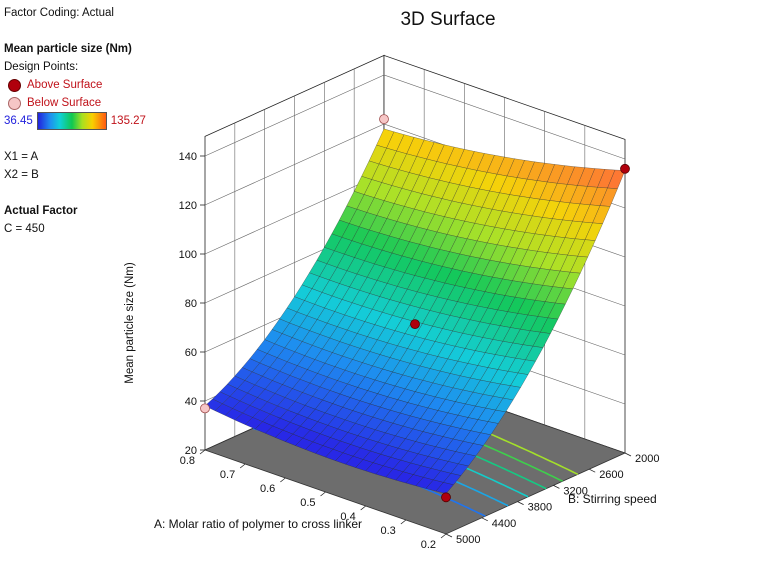 The image size is (784, 588). Describe the element at coordinates (188, 157) in the screenshot. I see `z-tick-label: 140` at that location.